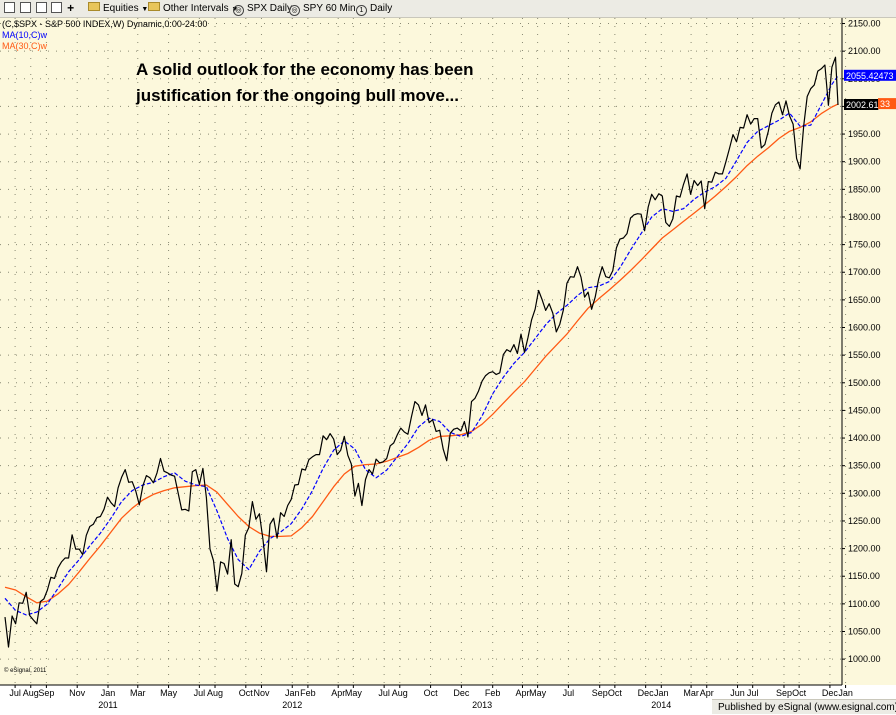 The width and height of the screenshot is (896, 715). I want to click on y-tick-label: 1100.00, so click(864, 604).